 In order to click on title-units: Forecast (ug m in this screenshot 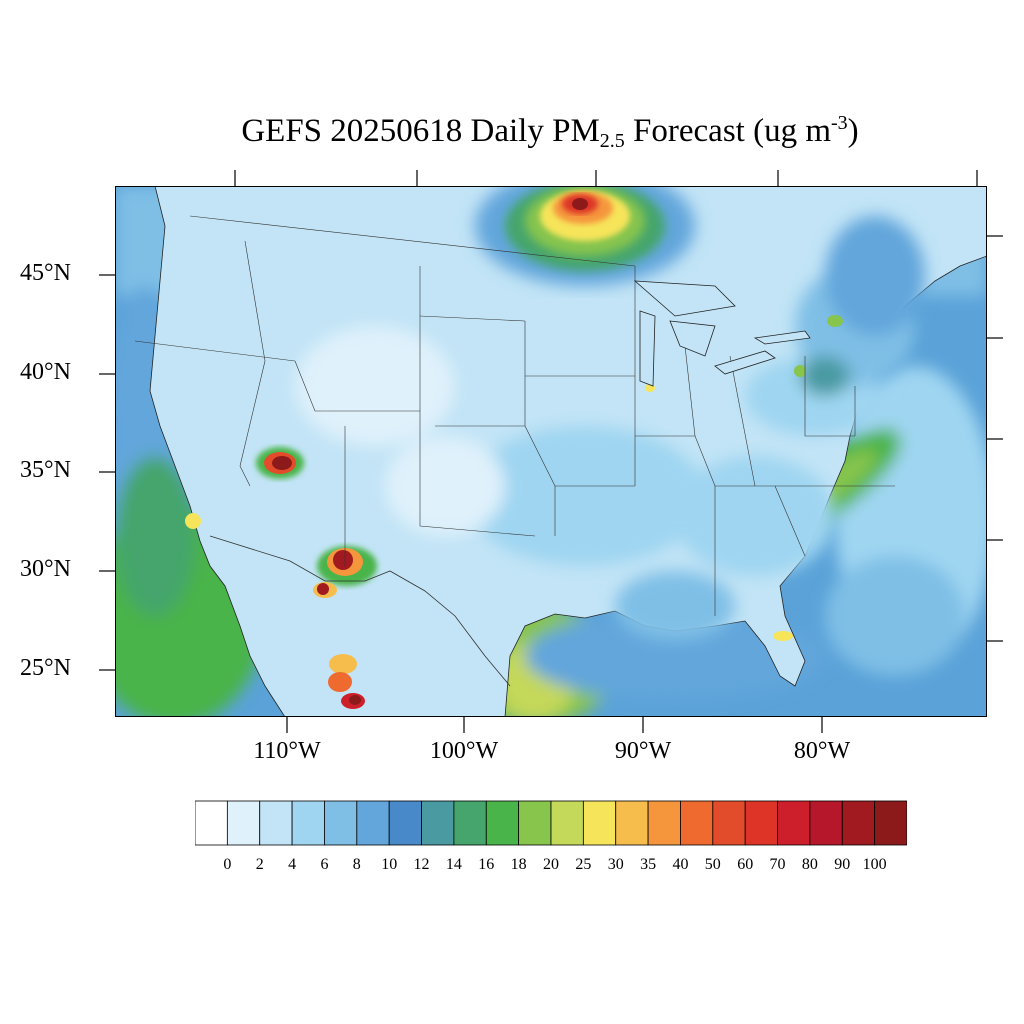, I will do `click(727, 131)`.